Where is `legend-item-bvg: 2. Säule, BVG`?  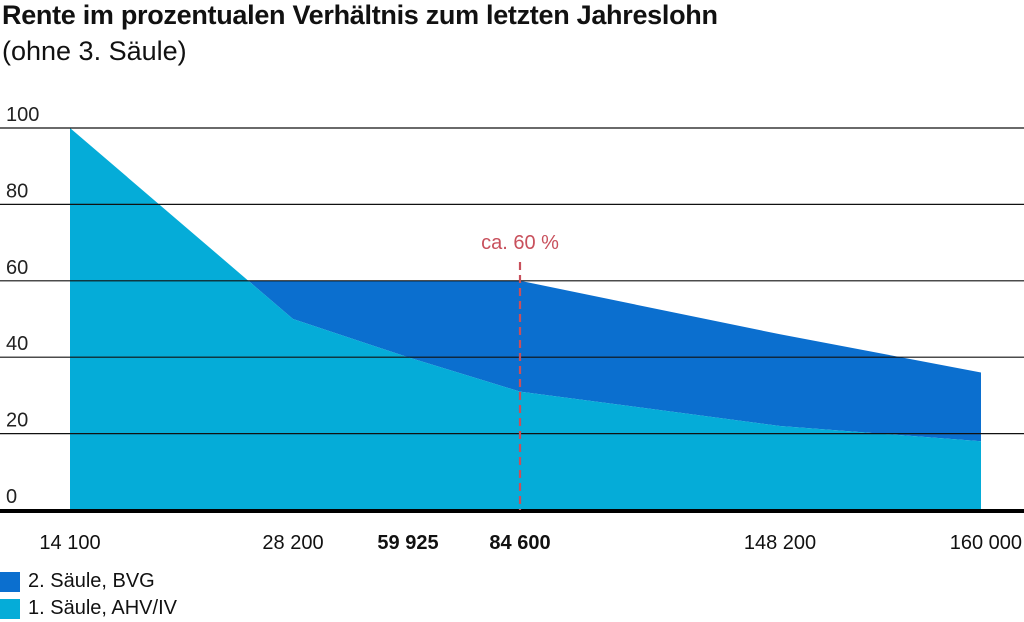 legend-item-bvg: 2. Säule, BVG is located at coordinates (88, 581).